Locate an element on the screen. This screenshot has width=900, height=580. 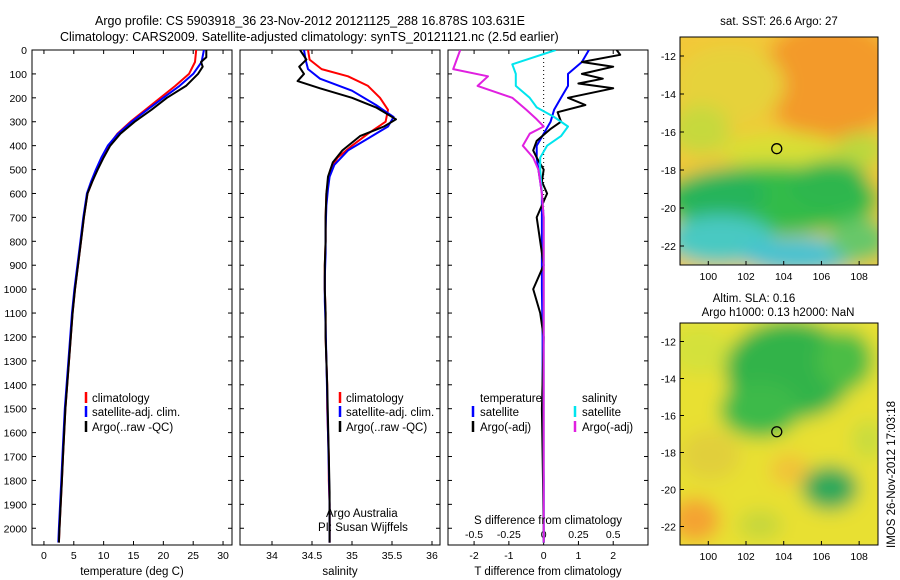
x-tick-label: 2 is located at coordinates (613, 556).